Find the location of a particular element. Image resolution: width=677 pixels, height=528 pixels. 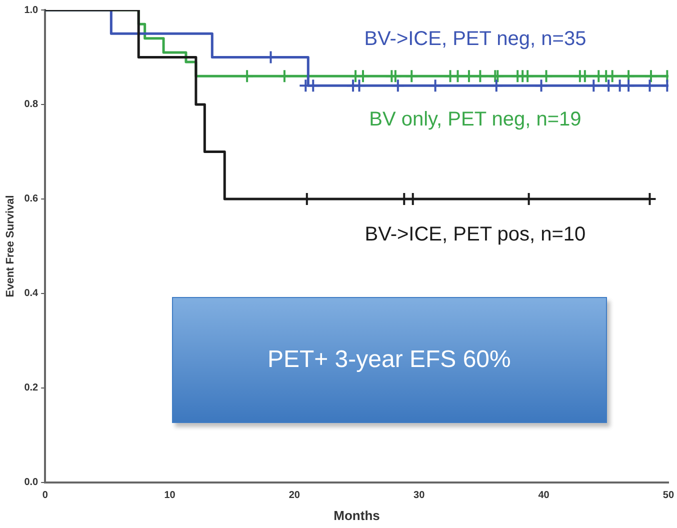

y-tick-label: 0.2 is located at coordinates (31, 388).